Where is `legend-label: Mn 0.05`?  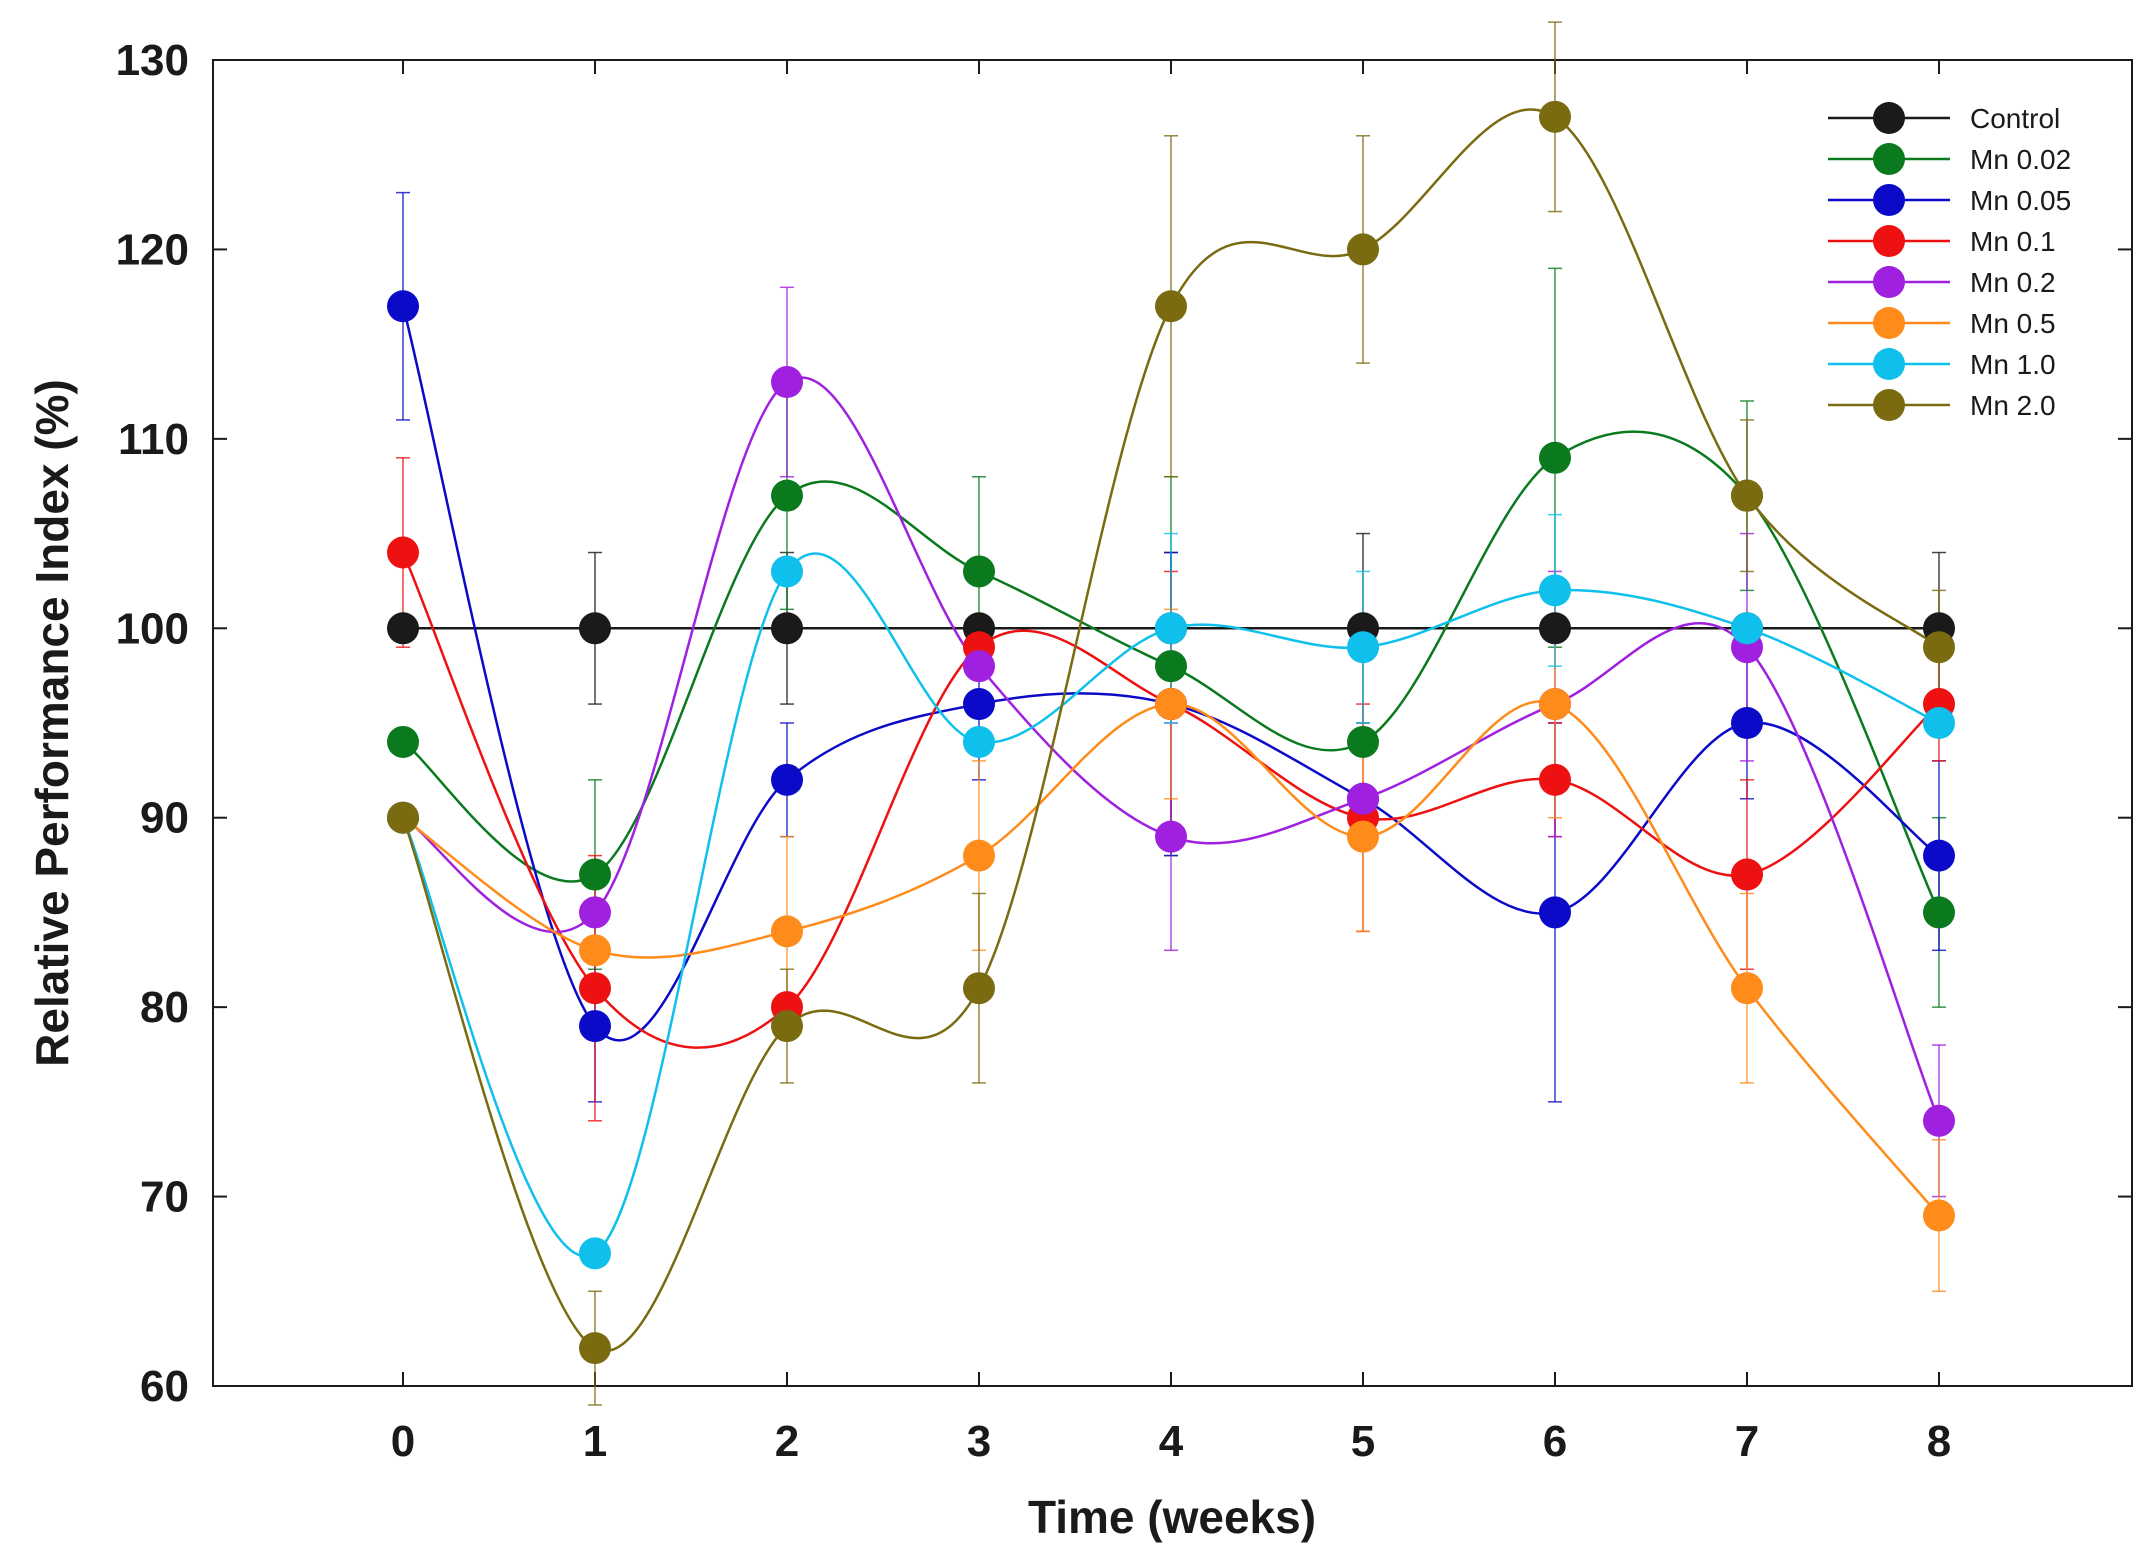
legend-label: Mn 0.05 is located at coordinates (2020, 200).